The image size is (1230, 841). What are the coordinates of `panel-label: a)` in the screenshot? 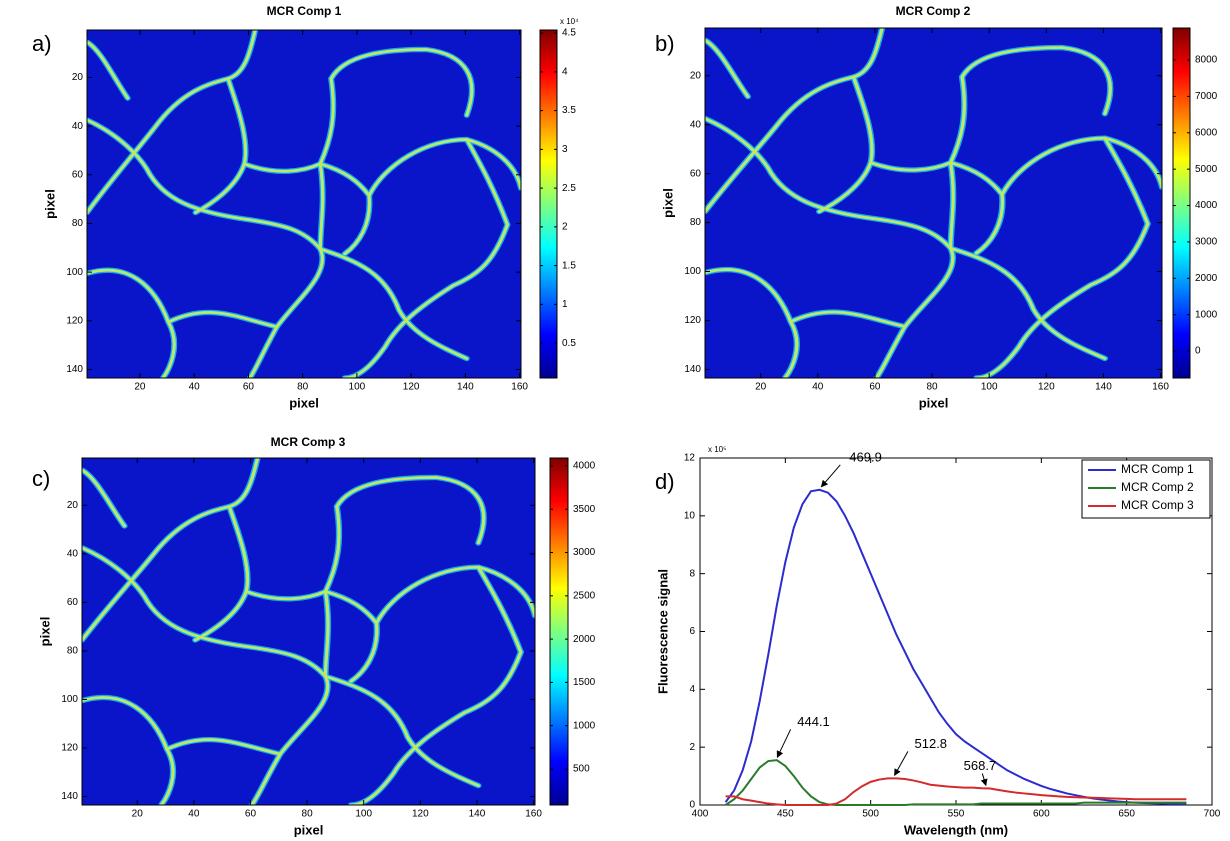 It's located at (42, 43).